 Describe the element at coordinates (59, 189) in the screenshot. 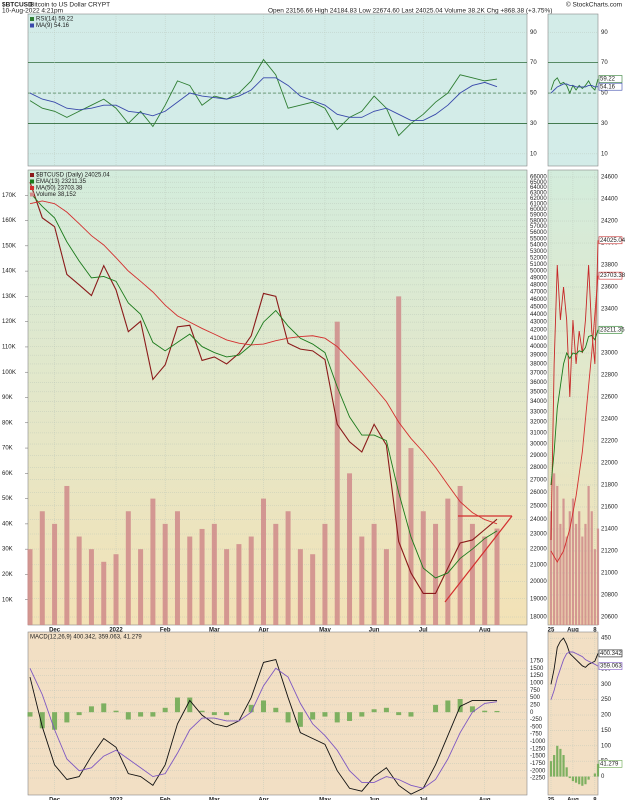

I see `legend-label: MA(50) 23703.38` at that location.